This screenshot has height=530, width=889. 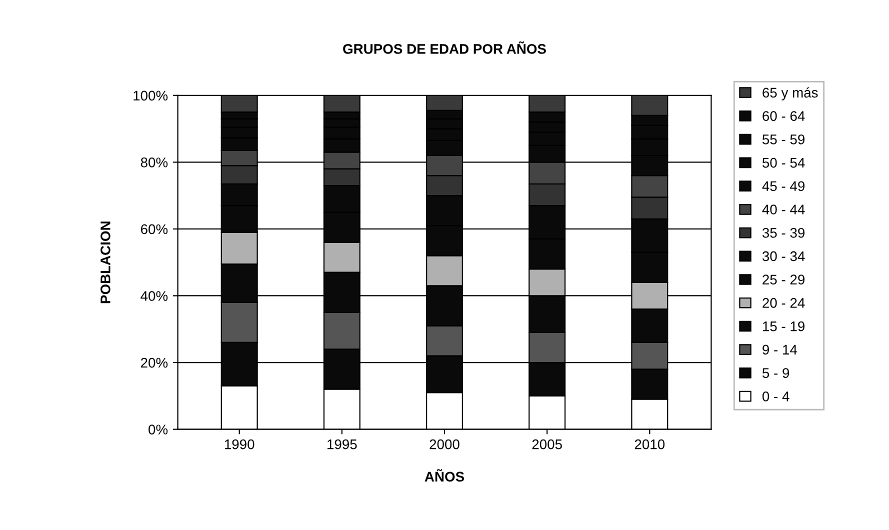 I want to click on legend-label: 50 - 54, so click(x=783, y=163).